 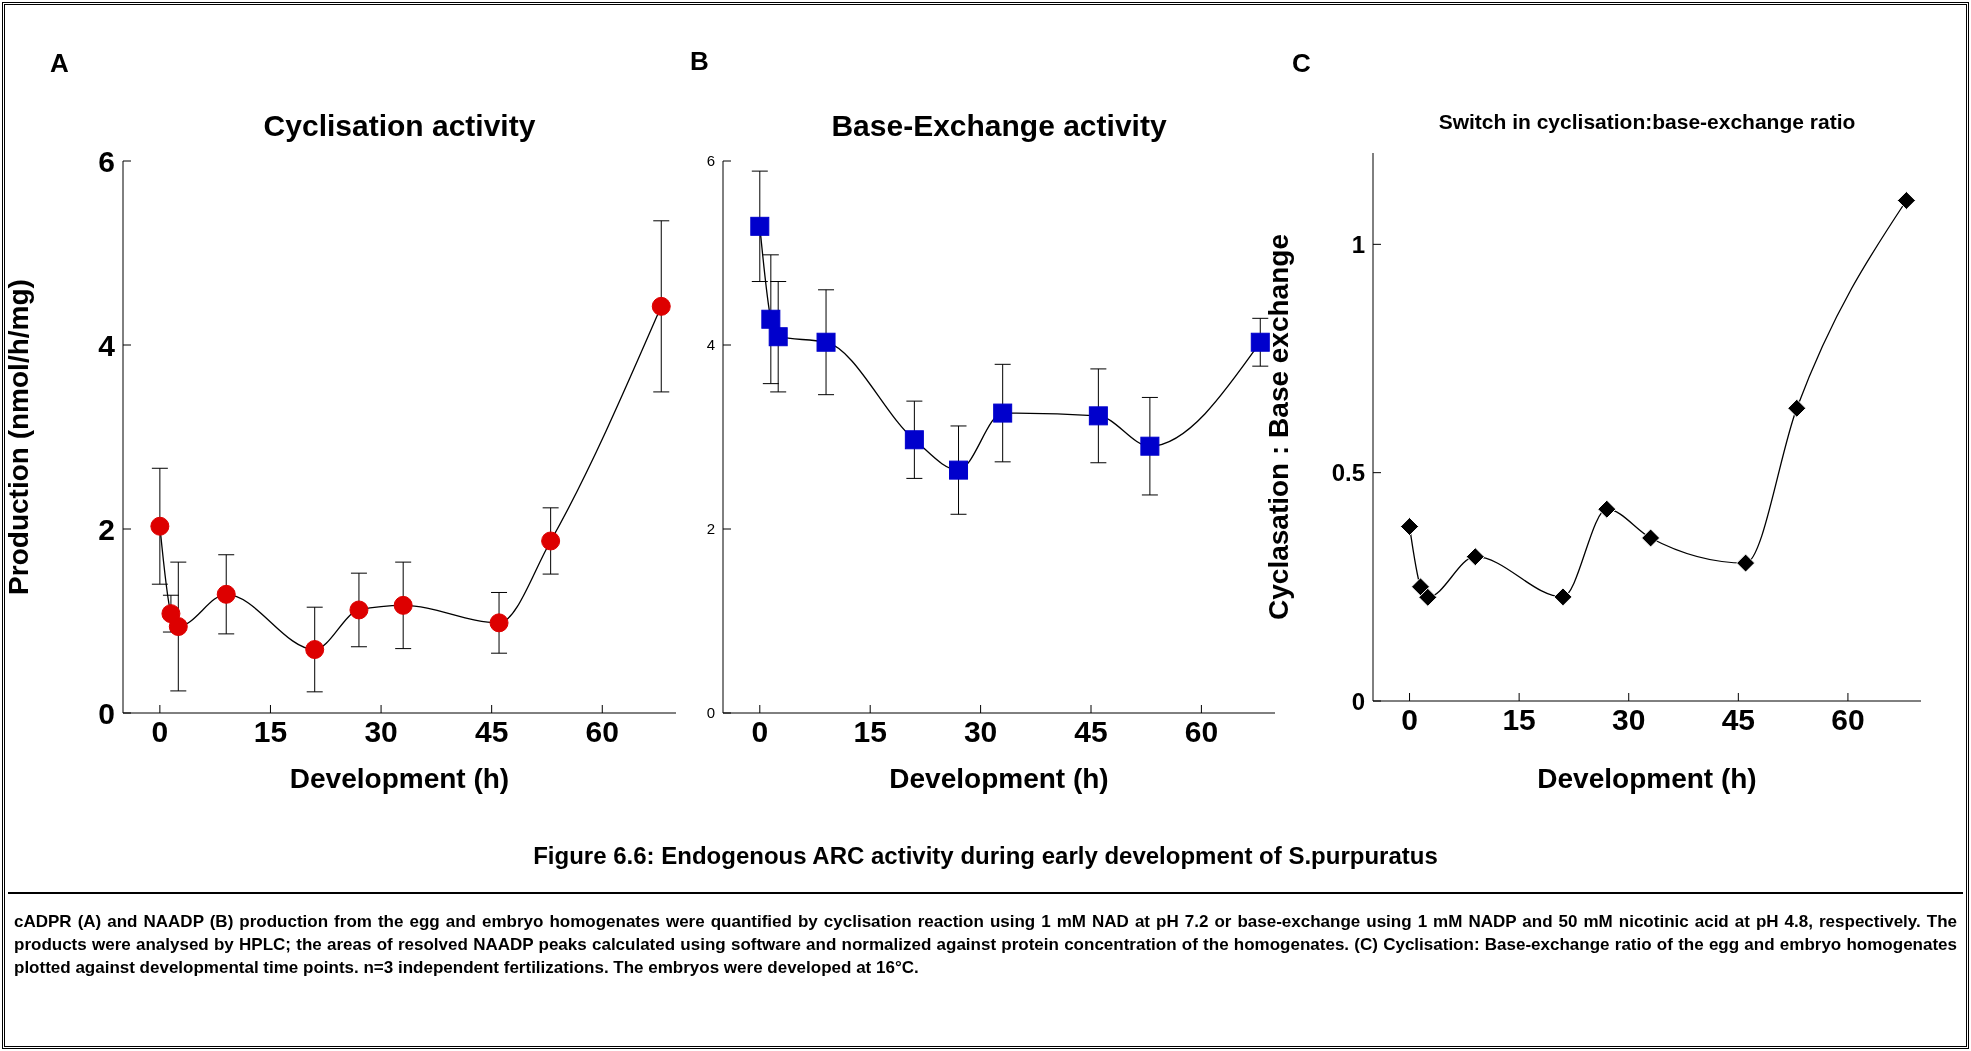 What do you see at coordinates (18, 437) in the screenshot?
I see `y-axis-title: Production (nmol/h/mg)` at bounding box center [18, 437].